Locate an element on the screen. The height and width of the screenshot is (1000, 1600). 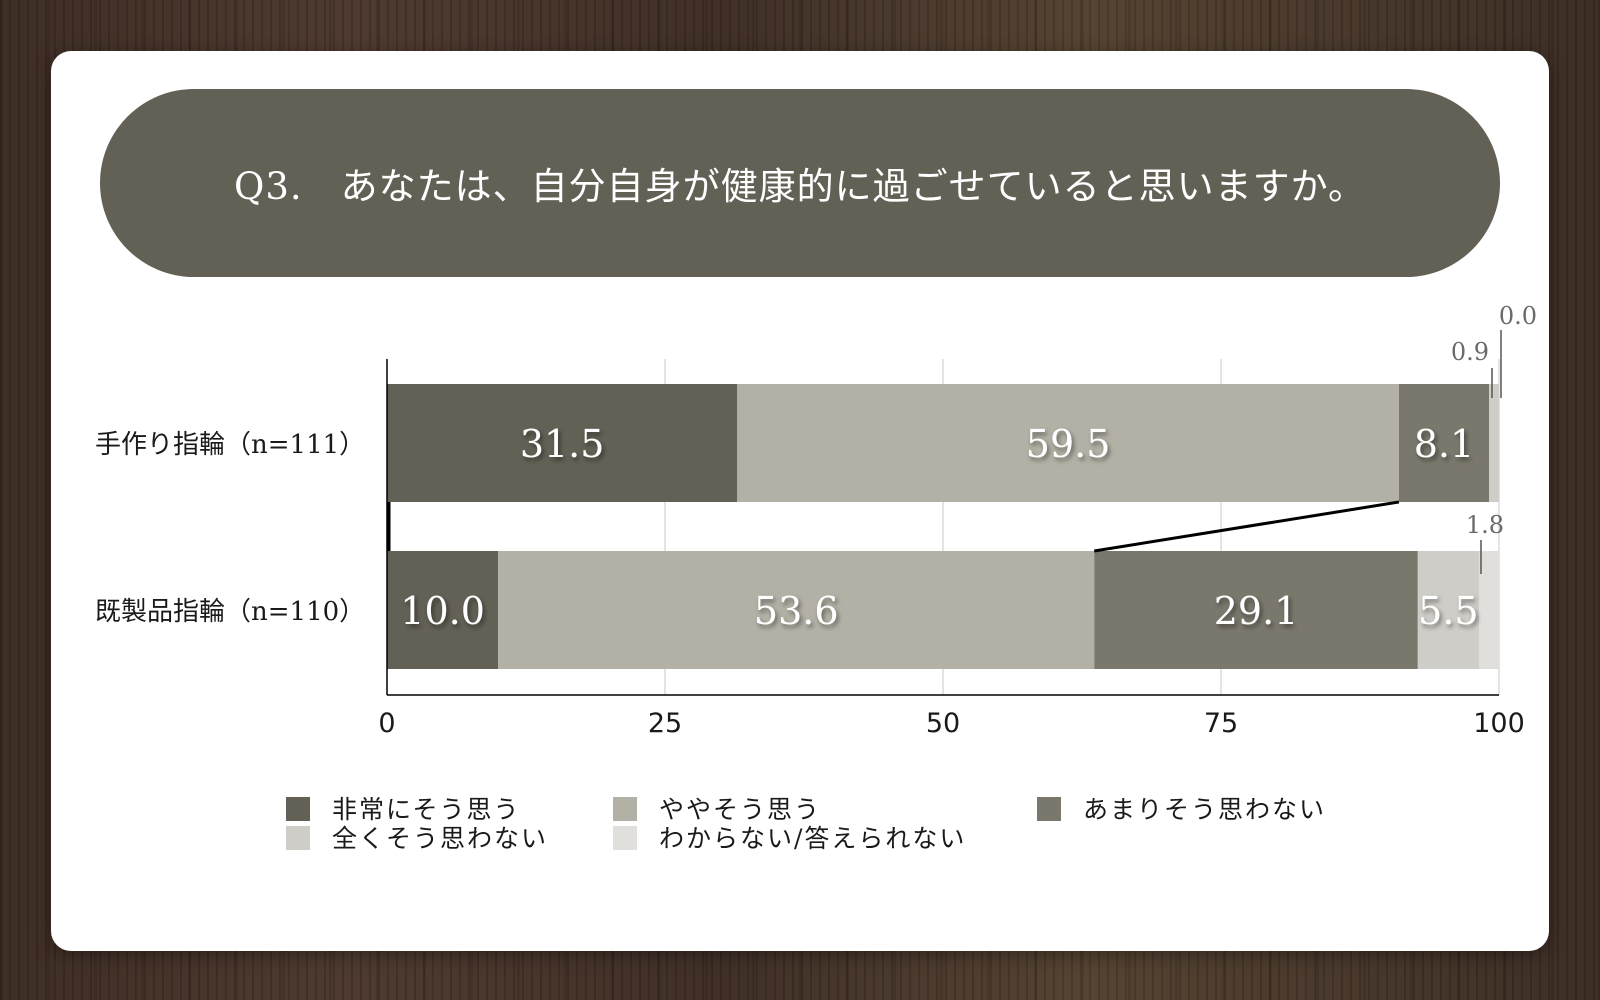
data-label: 53.6 is located at coordinates (796, 611).